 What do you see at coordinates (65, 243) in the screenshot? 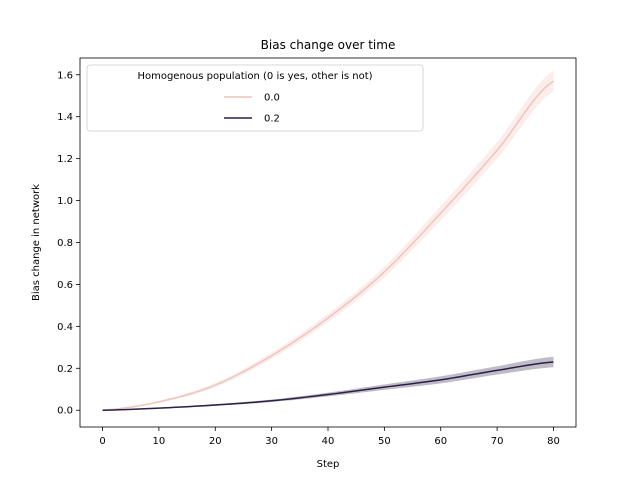
I see `y-tick-label: 0.8` at bounding box center [65, 243].